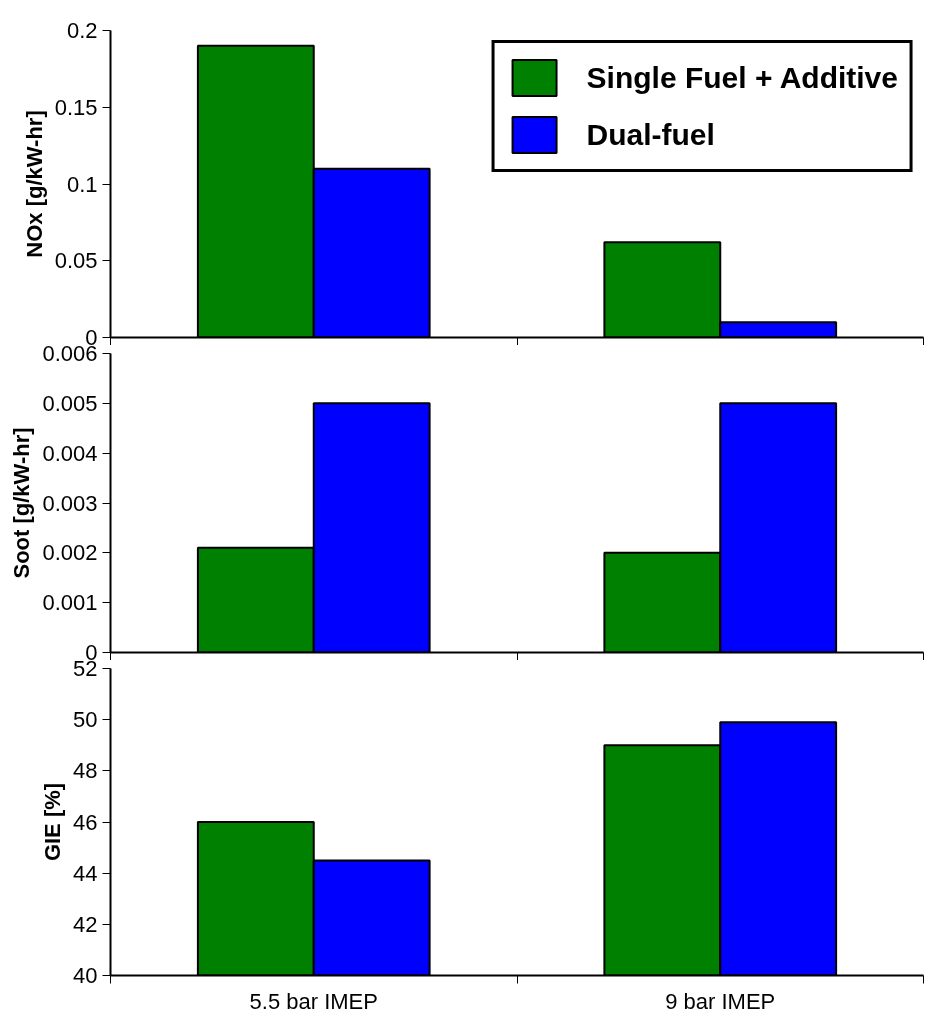  Describe the element at coordinates (85, 720) in the screenshot. I see `y-tick-label: 50` at that location.